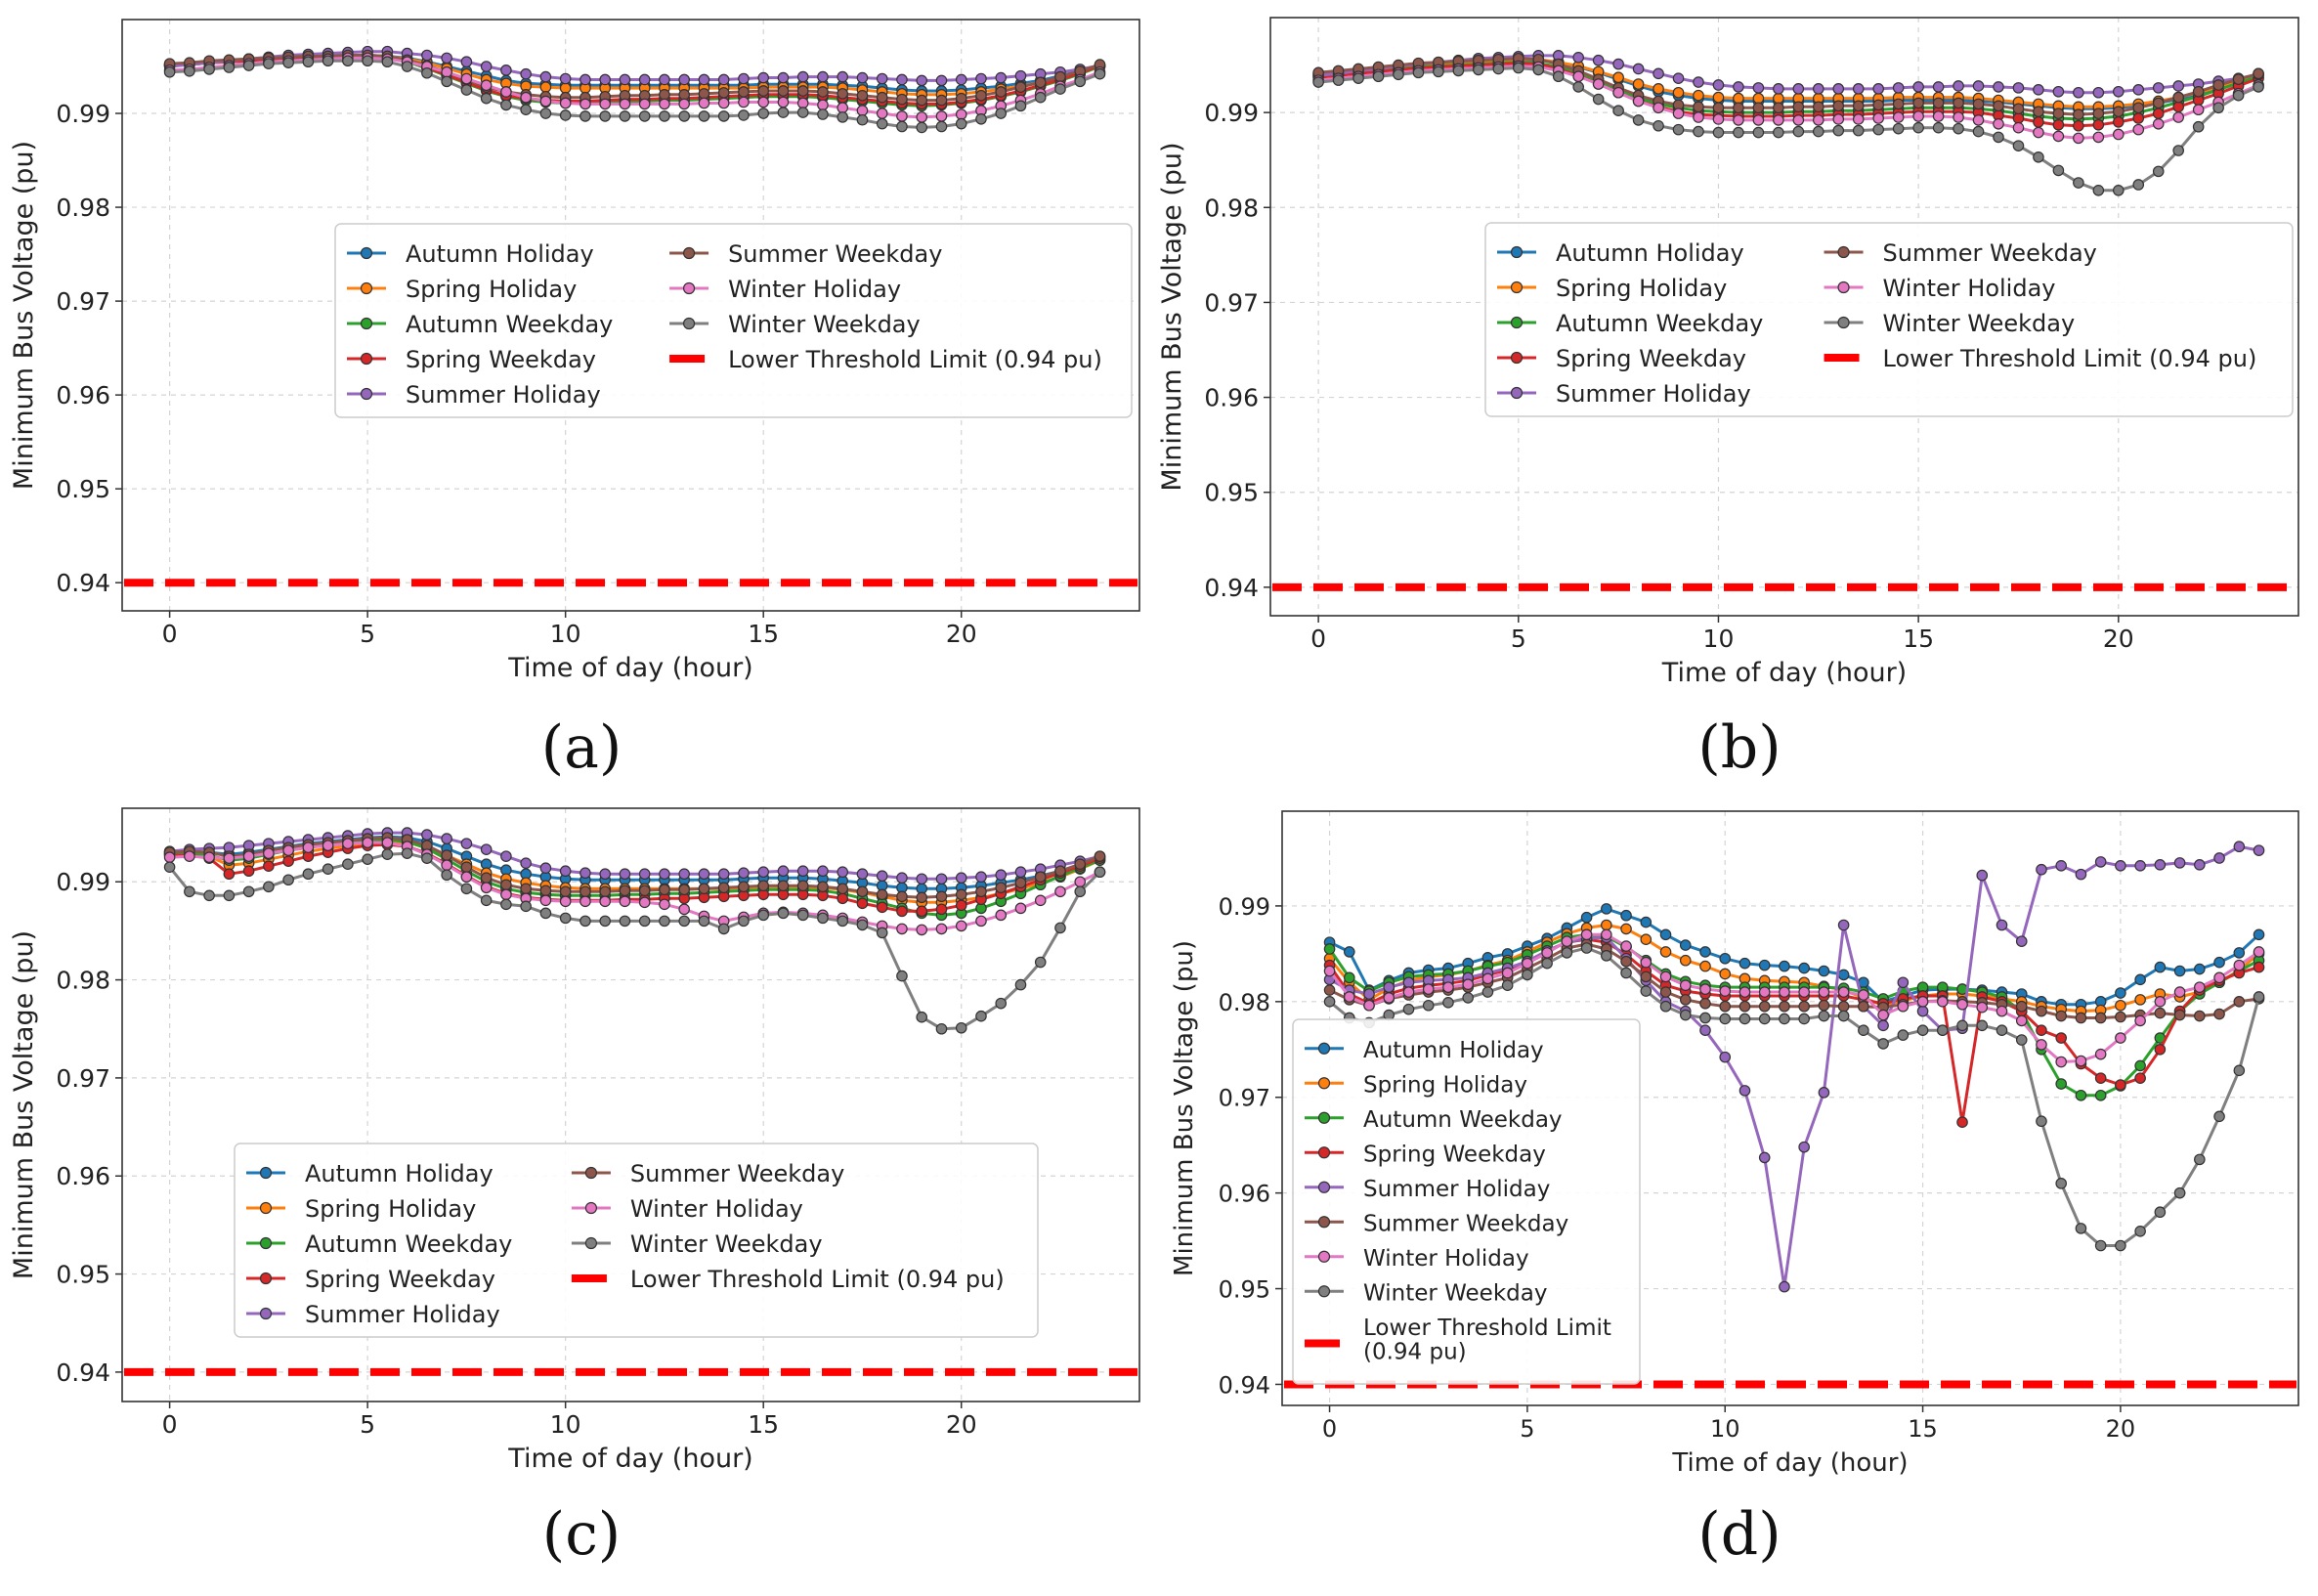 Image resolution: width=2318 pixels, height=1596 pixels. What do you see at coordinates (1651, 358) in the screenshot?
I see `p2-legend-label-spring-weekday: Spring Weekday` at bounding box center [1651, 358].